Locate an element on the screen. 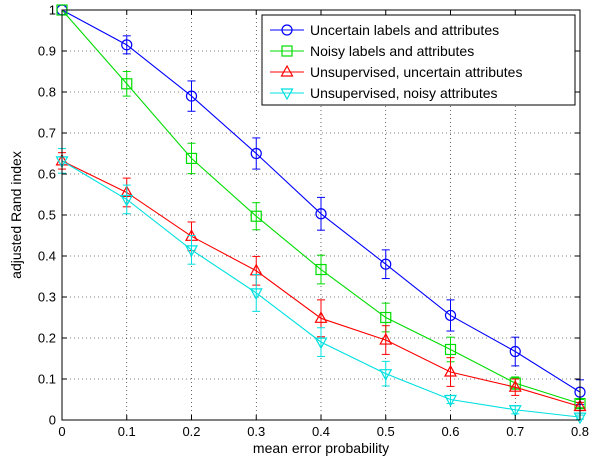  x-tick-label: 0.8 is located at coordinates (580, 431).